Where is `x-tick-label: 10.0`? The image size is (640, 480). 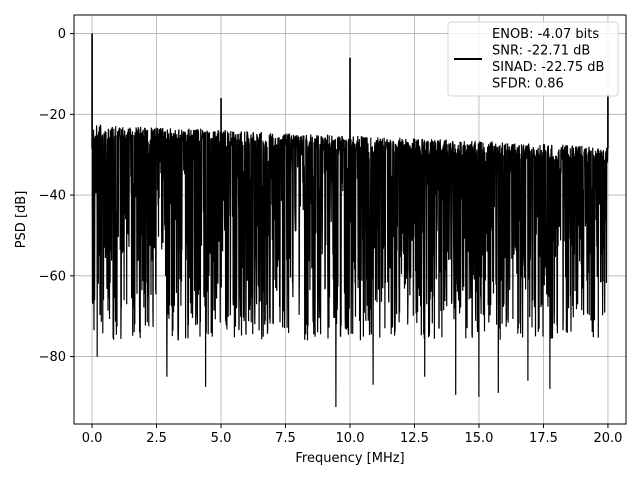 x-tick-label: 10.0 is located at coordinates (350, 438).